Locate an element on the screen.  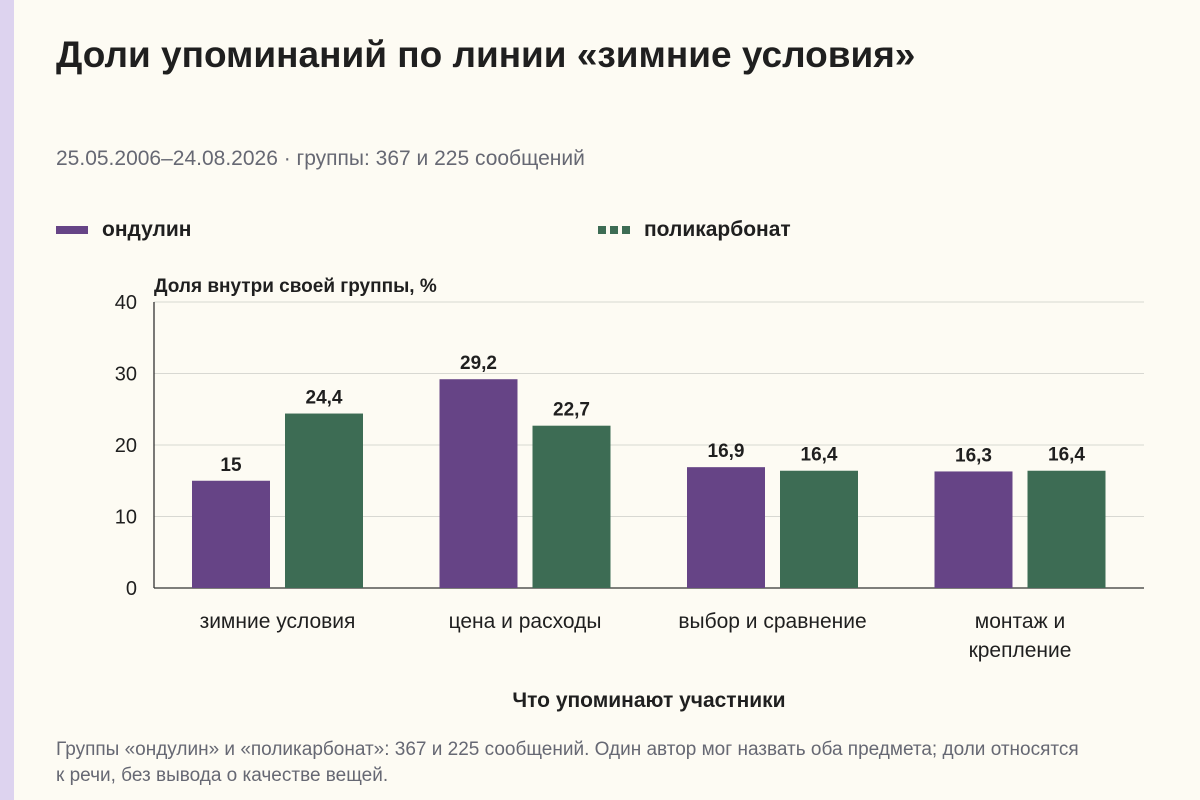
legend-item-ondulin: ондулин is located at coordinates (123, 230).